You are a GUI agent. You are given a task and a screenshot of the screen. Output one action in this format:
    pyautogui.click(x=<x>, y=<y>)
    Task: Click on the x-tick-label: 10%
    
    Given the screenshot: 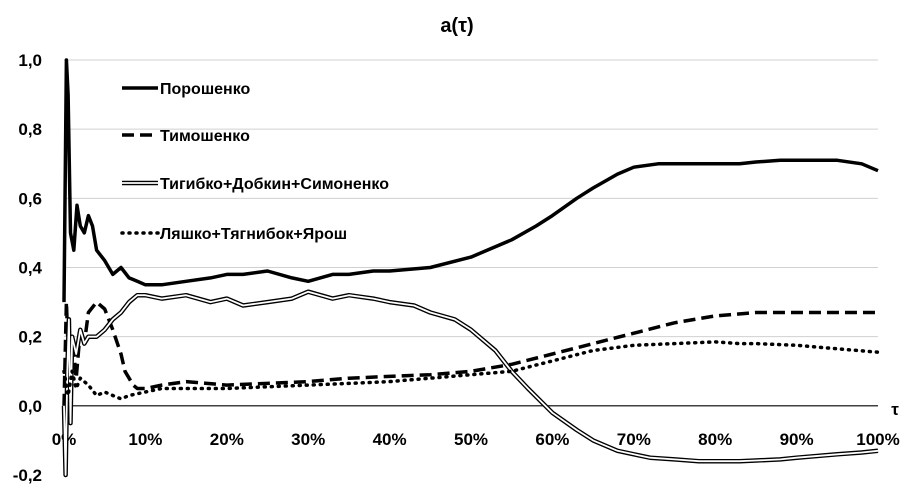 What is the action you would take?
    pyautogui.click(x=145, y=439)
    